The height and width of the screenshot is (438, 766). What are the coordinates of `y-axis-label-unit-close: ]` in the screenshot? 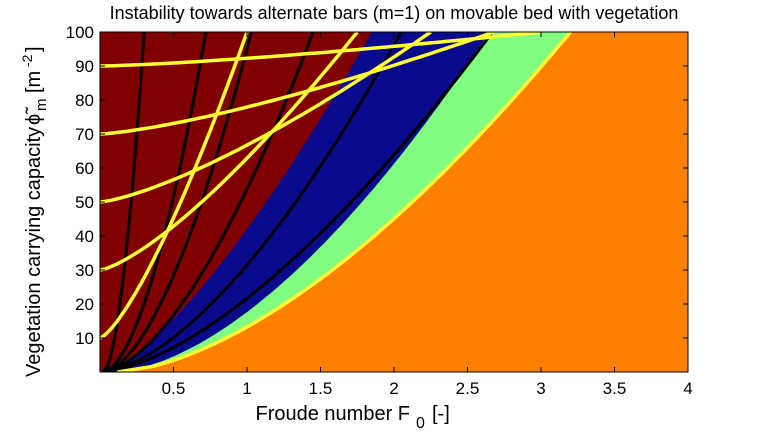 It's located at (34, 49).